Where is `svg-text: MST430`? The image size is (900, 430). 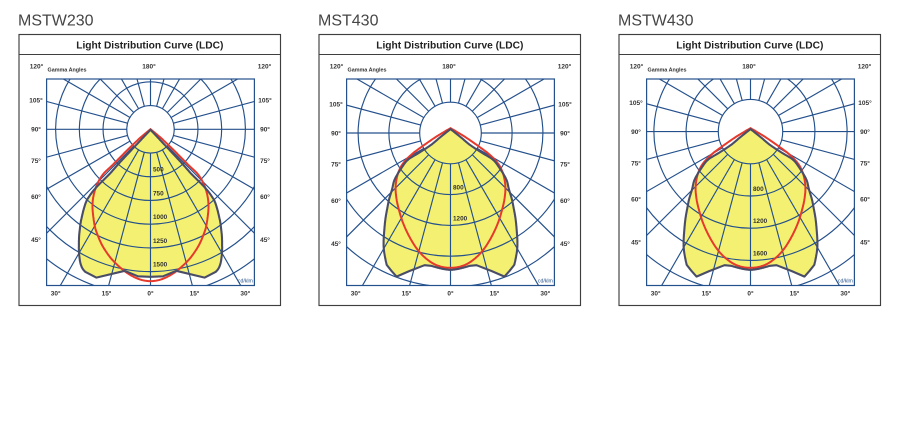
svg-text: MST430 is located at coordinates (348, 21).